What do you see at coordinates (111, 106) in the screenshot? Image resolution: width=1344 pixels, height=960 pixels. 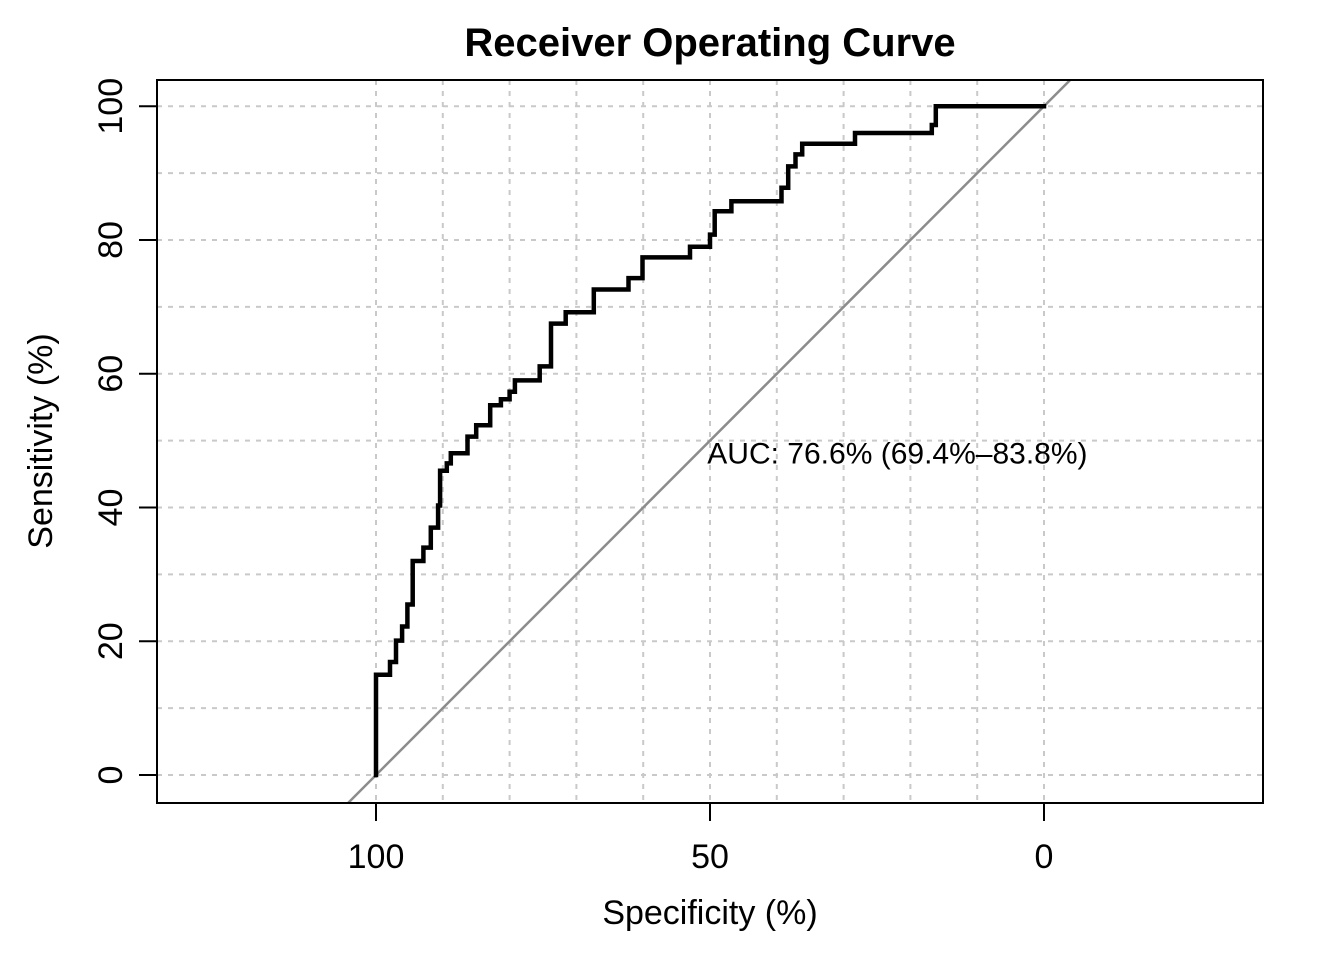 I see `y-tick-label: 100` at bounding box center [111, 106].